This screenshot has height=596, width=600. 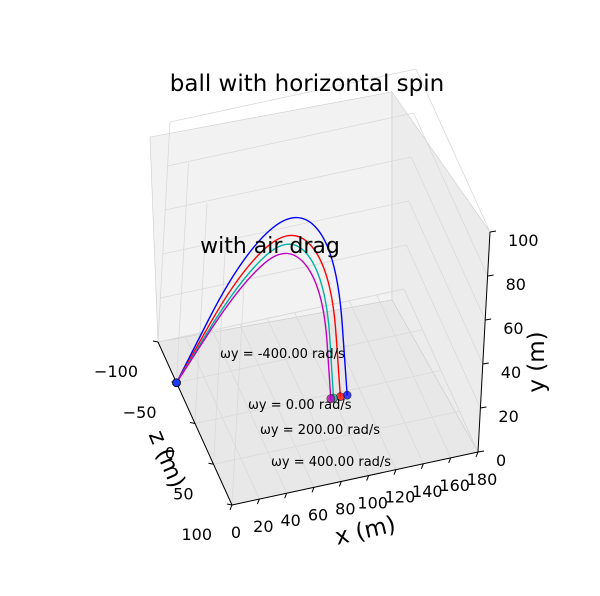 What do you see at coordinates (482, 479) in the screenshot?
I see `x-tick-label: 180` at bounding box center [482, 479].